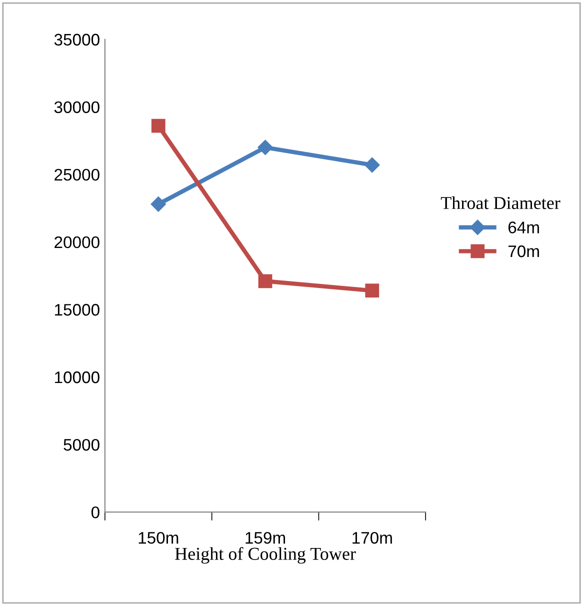  What do you see at coordinates (95, 512) in the screenshot?
I see `y-tick-label: 0` at bounding box center [95, 512].